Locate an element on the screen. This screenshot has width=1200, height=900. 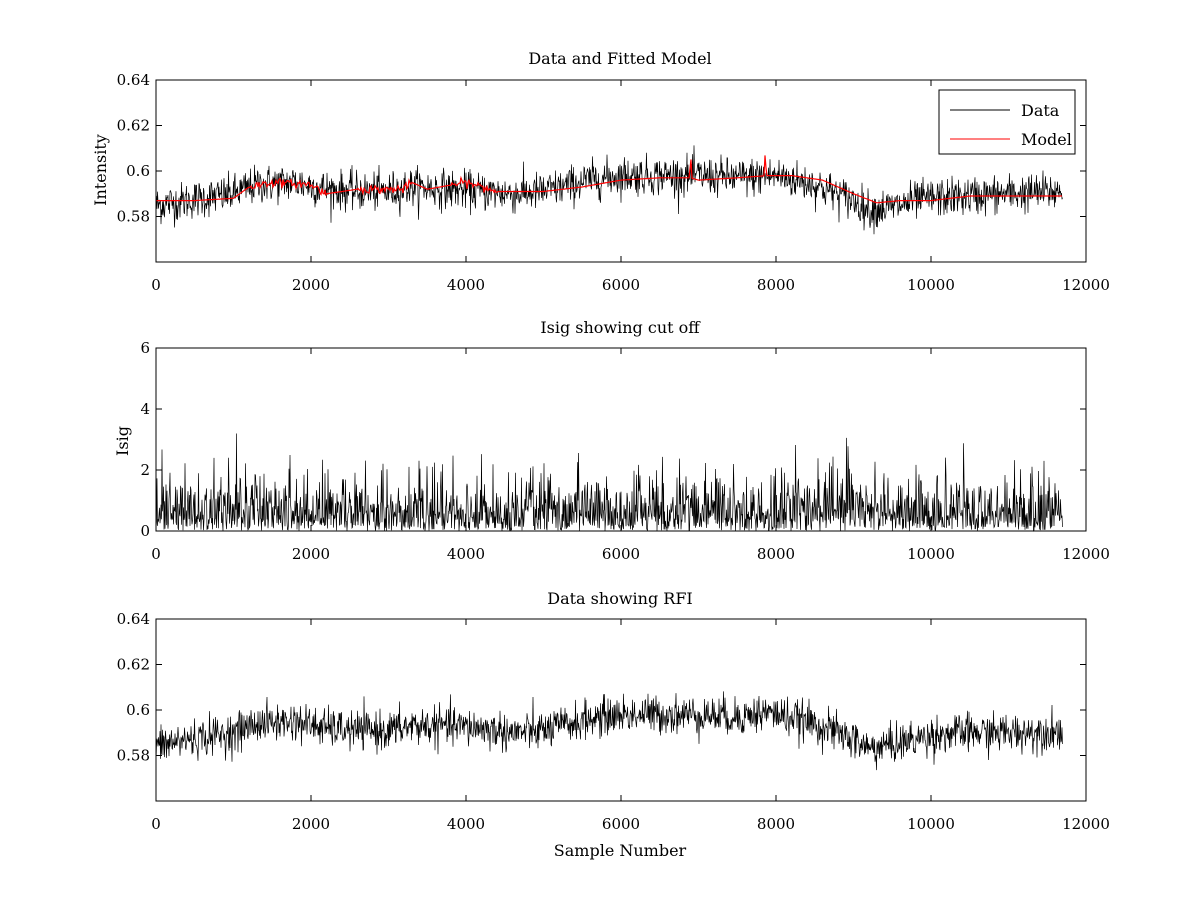
legend-box is located at coordinates (1007, 122).